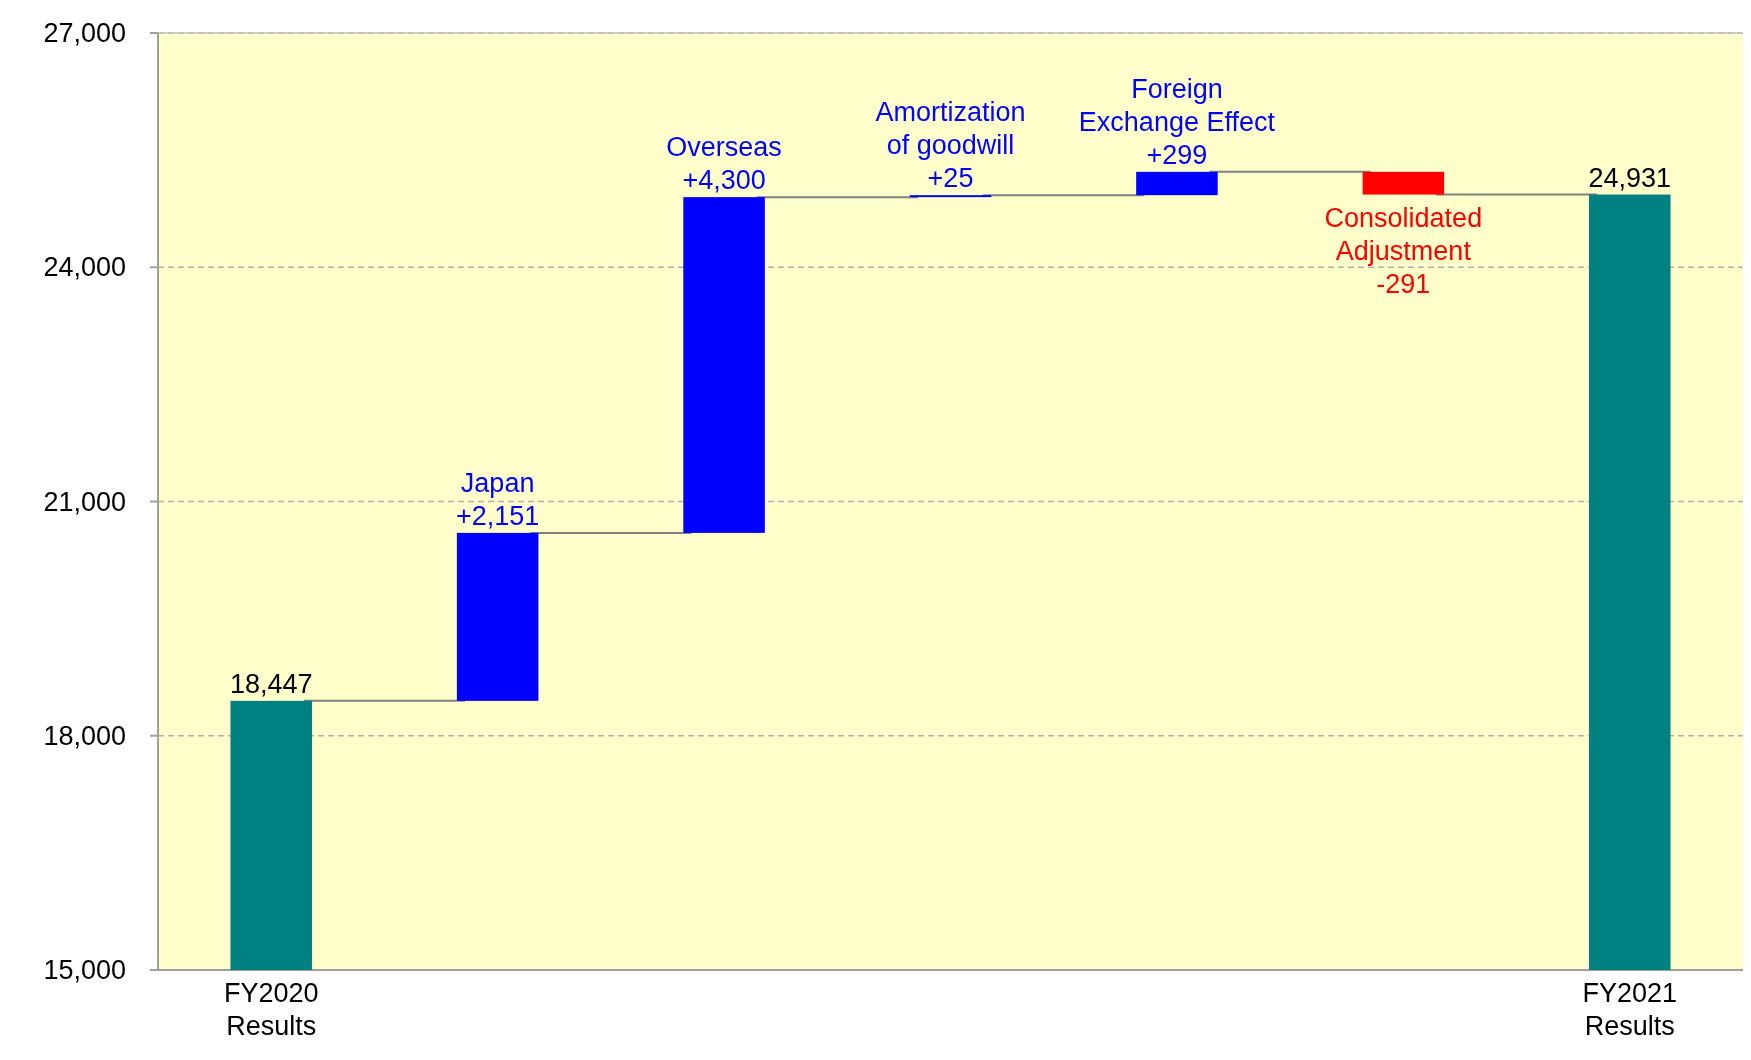  Describe the element at coordinates (84, 501) in the screenshot. I see `y-tick-label: 21,000` at that location.